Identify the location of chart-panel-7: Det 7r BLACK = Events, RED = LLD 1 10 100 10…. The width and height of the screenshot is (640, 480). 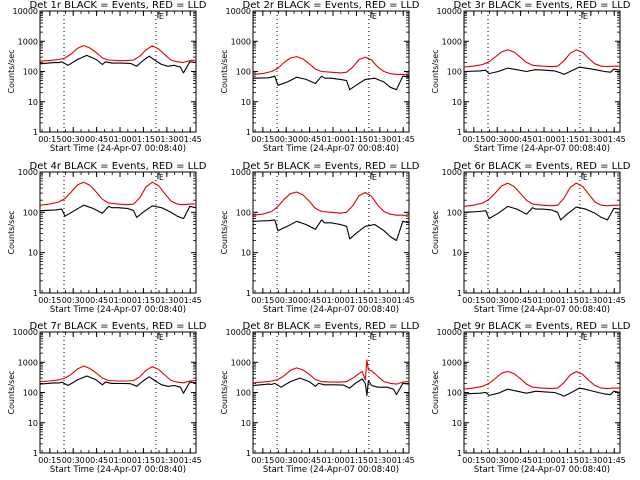
(107, 398).